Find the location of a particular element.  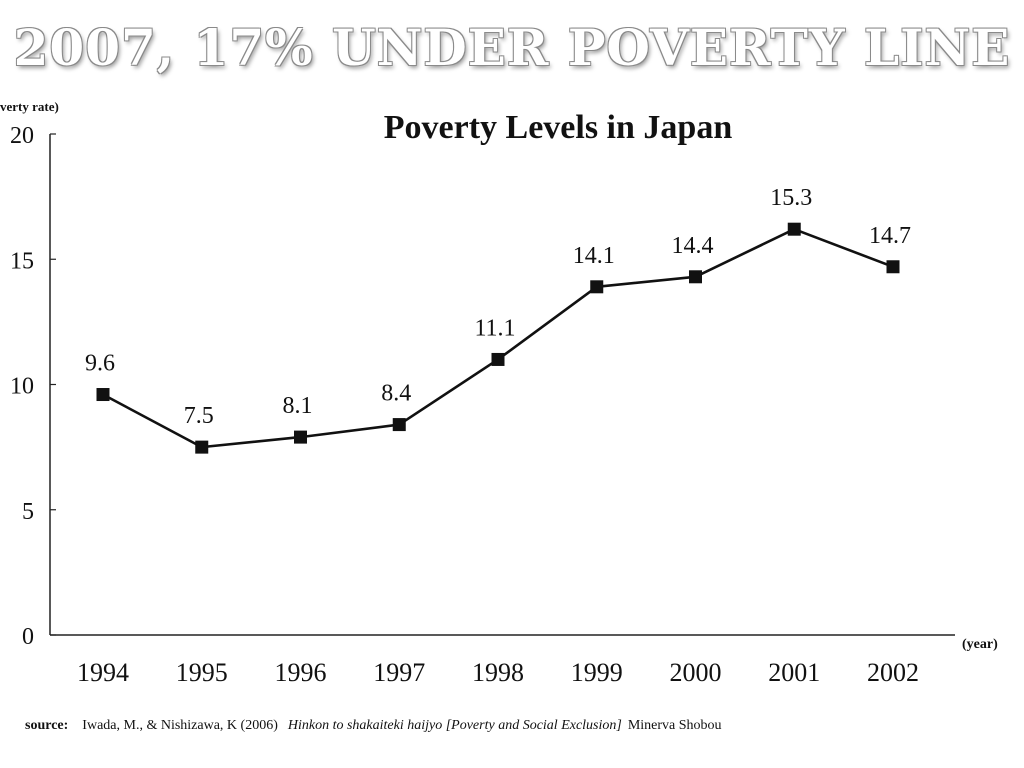

data-label: 14.7 is located at coordinates (890, 236).